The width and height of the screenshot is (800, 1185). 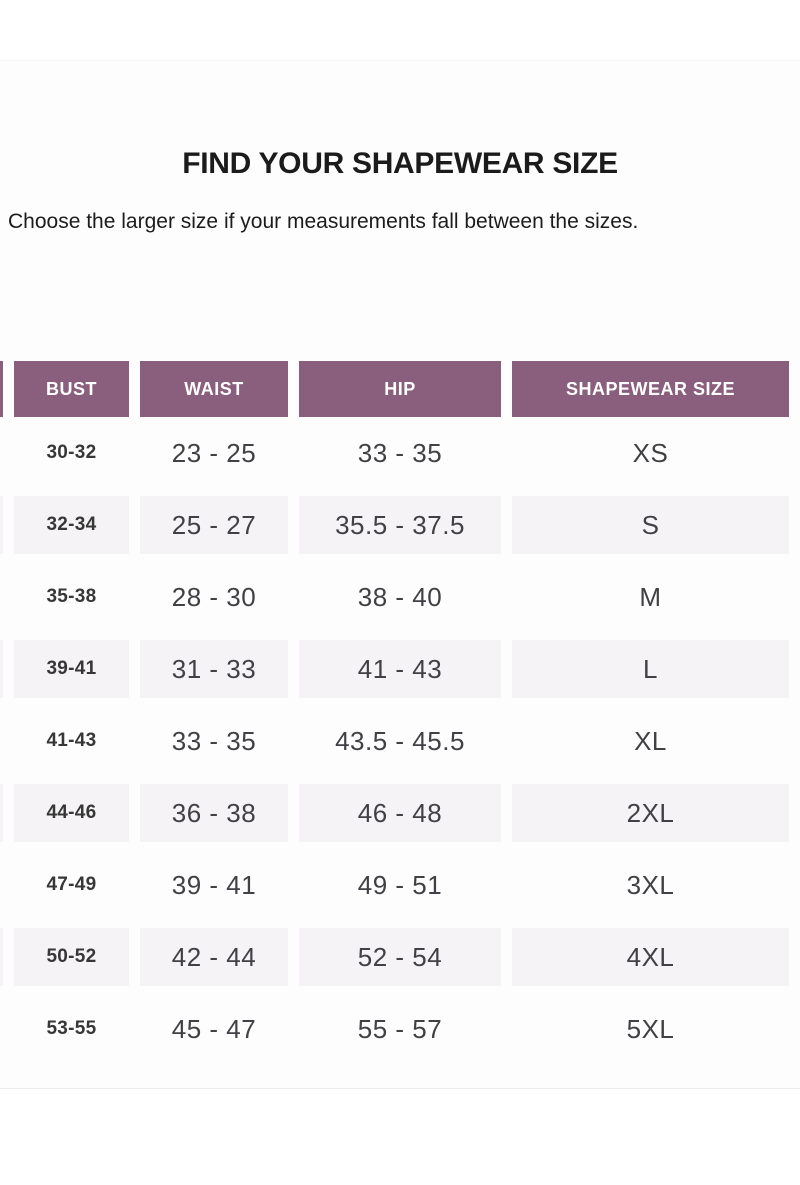 What do you see at coordinates (214, 740) in the screenshot?
I see `waist-cell: 33 - 35` at bounding box center [214, 740].